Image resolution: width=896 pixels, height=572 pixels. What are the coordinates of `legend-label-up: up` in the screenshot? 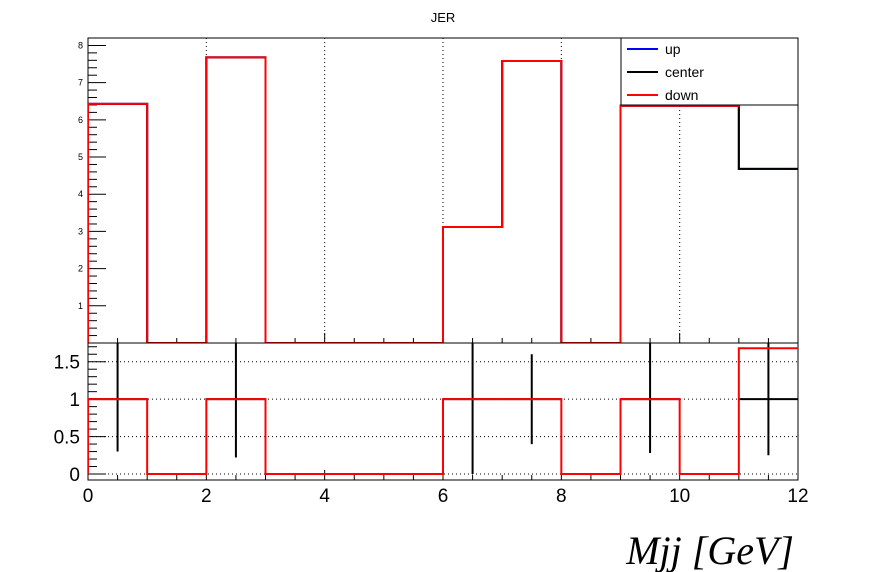 It's located at (673, 49).